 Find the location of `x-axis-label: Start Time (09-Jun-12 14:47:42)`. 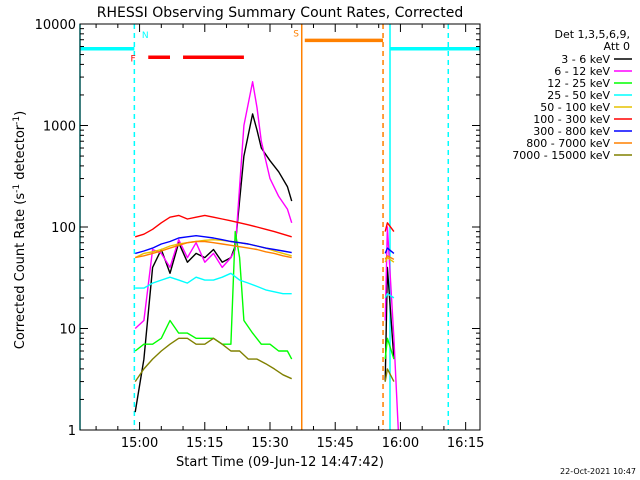

x-axis-label: Start Time (09-Jun-12 14:47:42) is located at coordinates (280, 462).